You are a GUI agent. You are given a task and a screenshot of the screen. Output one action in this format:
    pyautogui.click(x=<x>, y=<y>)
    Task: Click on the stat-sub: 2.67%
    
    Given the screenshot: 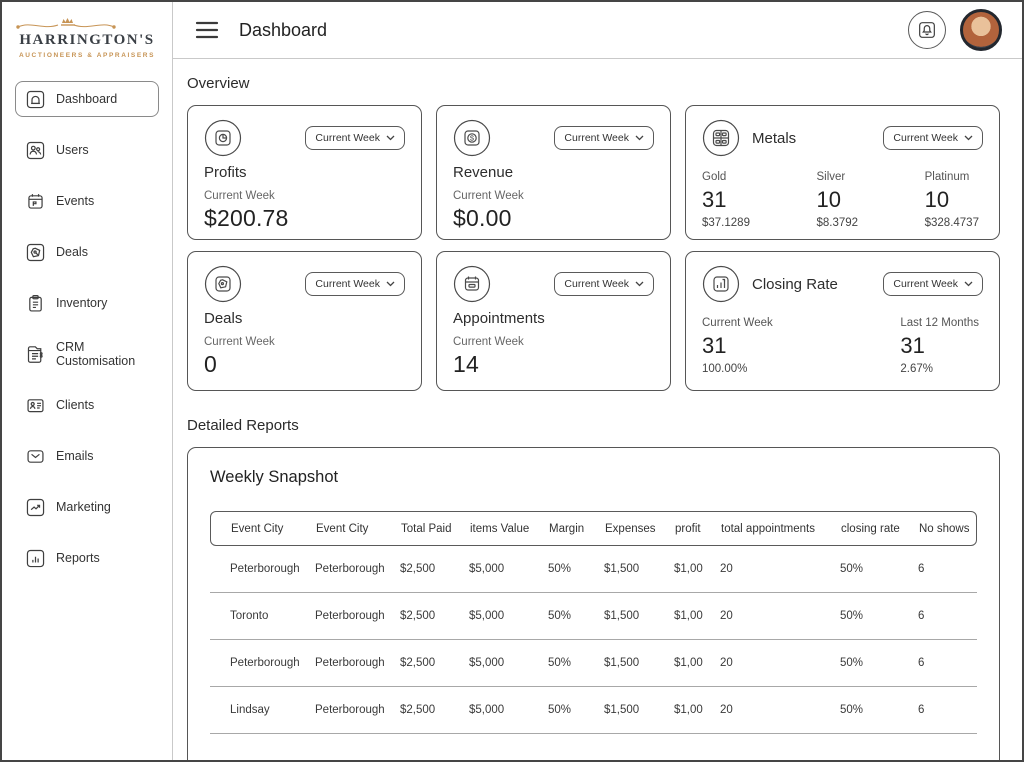 What is the action you would take?
    pyautogui.click(x=916, y=369)
    